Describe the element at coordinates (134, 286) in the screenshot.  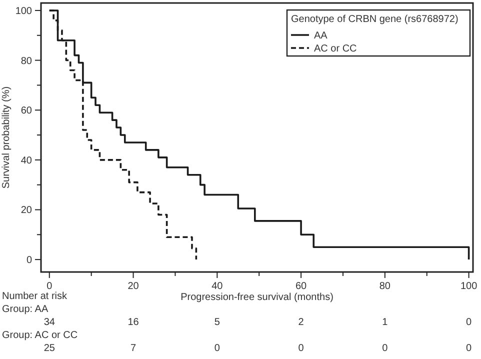
I see `x-tick-label: 20` at that location.